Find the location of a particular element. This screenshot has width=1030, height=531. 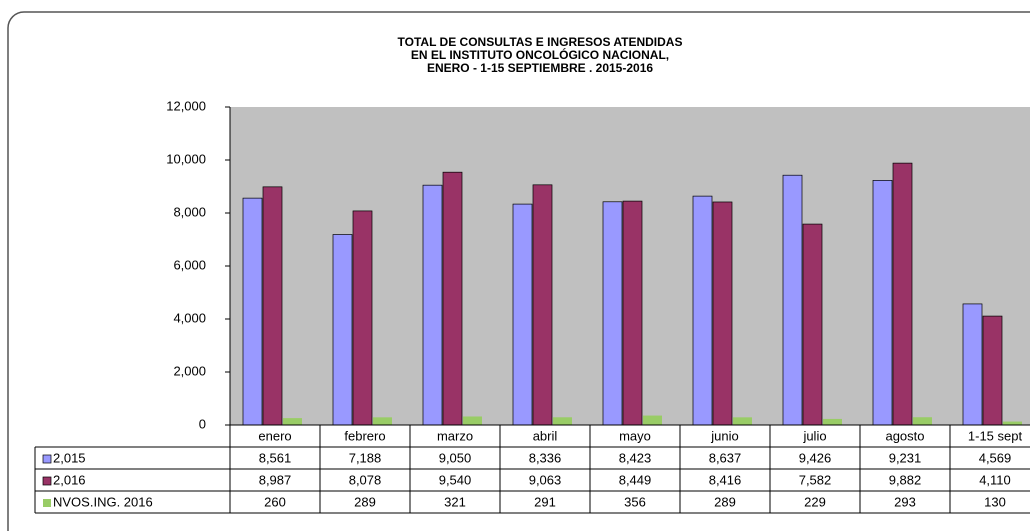

table-value: 321 is located at coordinates (455, 501).